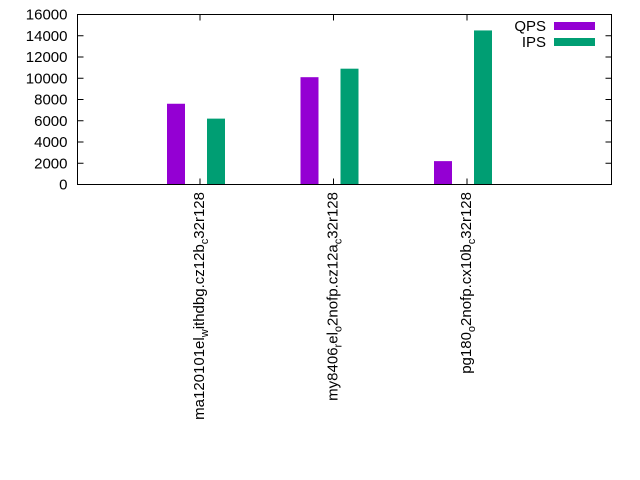 The width and height of the screenshot is (640, 480). What do you see at coordinates (50, 163) in the screenshot?
I see `y-tick-label: 2000` at bounding box center [50, 163].